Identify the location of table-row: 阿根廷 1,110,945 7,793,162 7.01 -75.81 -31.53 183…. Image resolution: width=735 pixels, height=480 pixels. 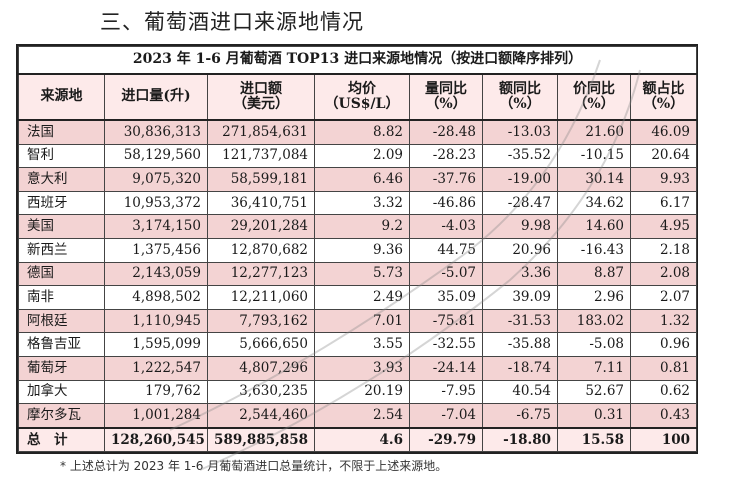
(357, 321).